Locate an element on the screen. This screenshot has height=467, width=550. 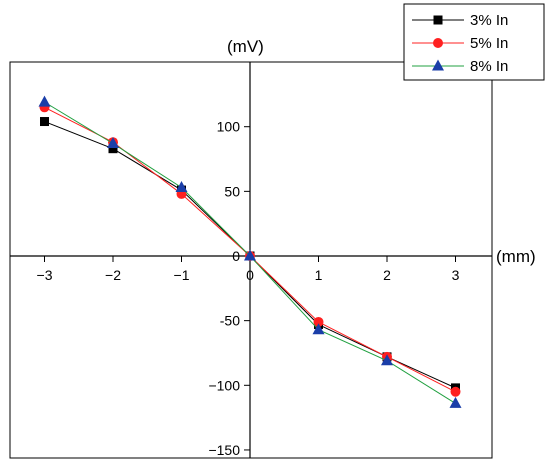
y-tick-label: -50 is located at coordinates (230, 321).